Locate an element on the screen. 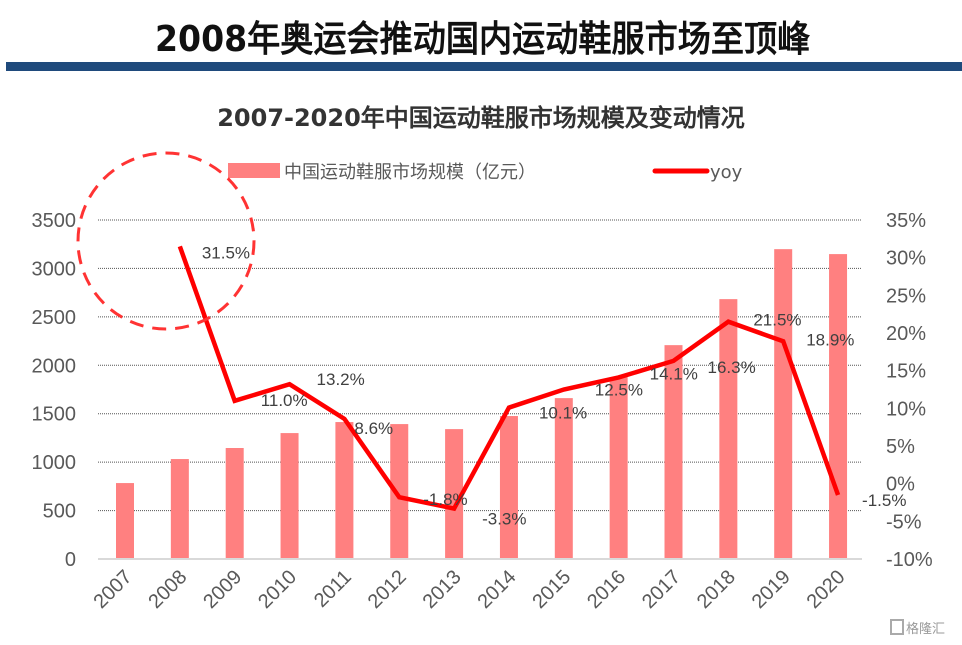 The height and width of the screenshot is (645, 962). y-right-tick-label: 0% is located at coordinates (900, 485).